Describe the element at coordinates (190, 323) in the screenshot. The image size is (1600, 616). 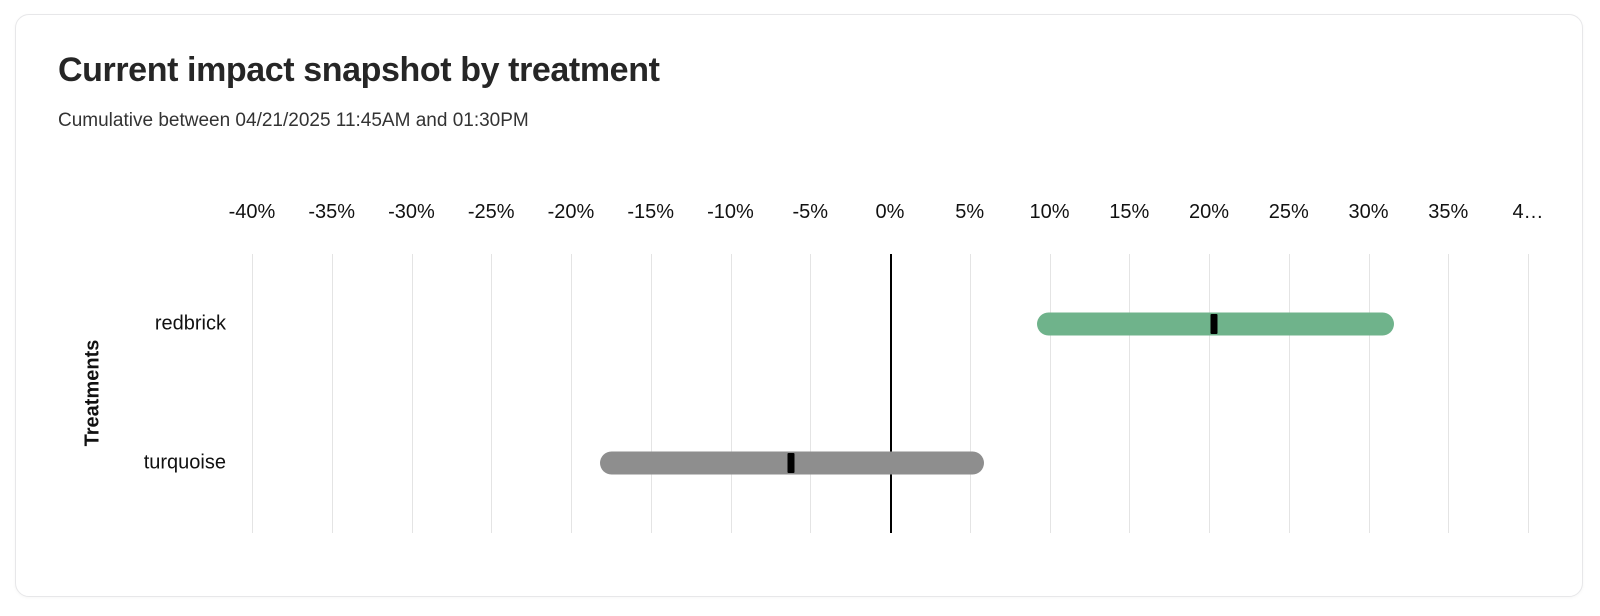
I see `category-label-redbrick: redbrick` at that location.